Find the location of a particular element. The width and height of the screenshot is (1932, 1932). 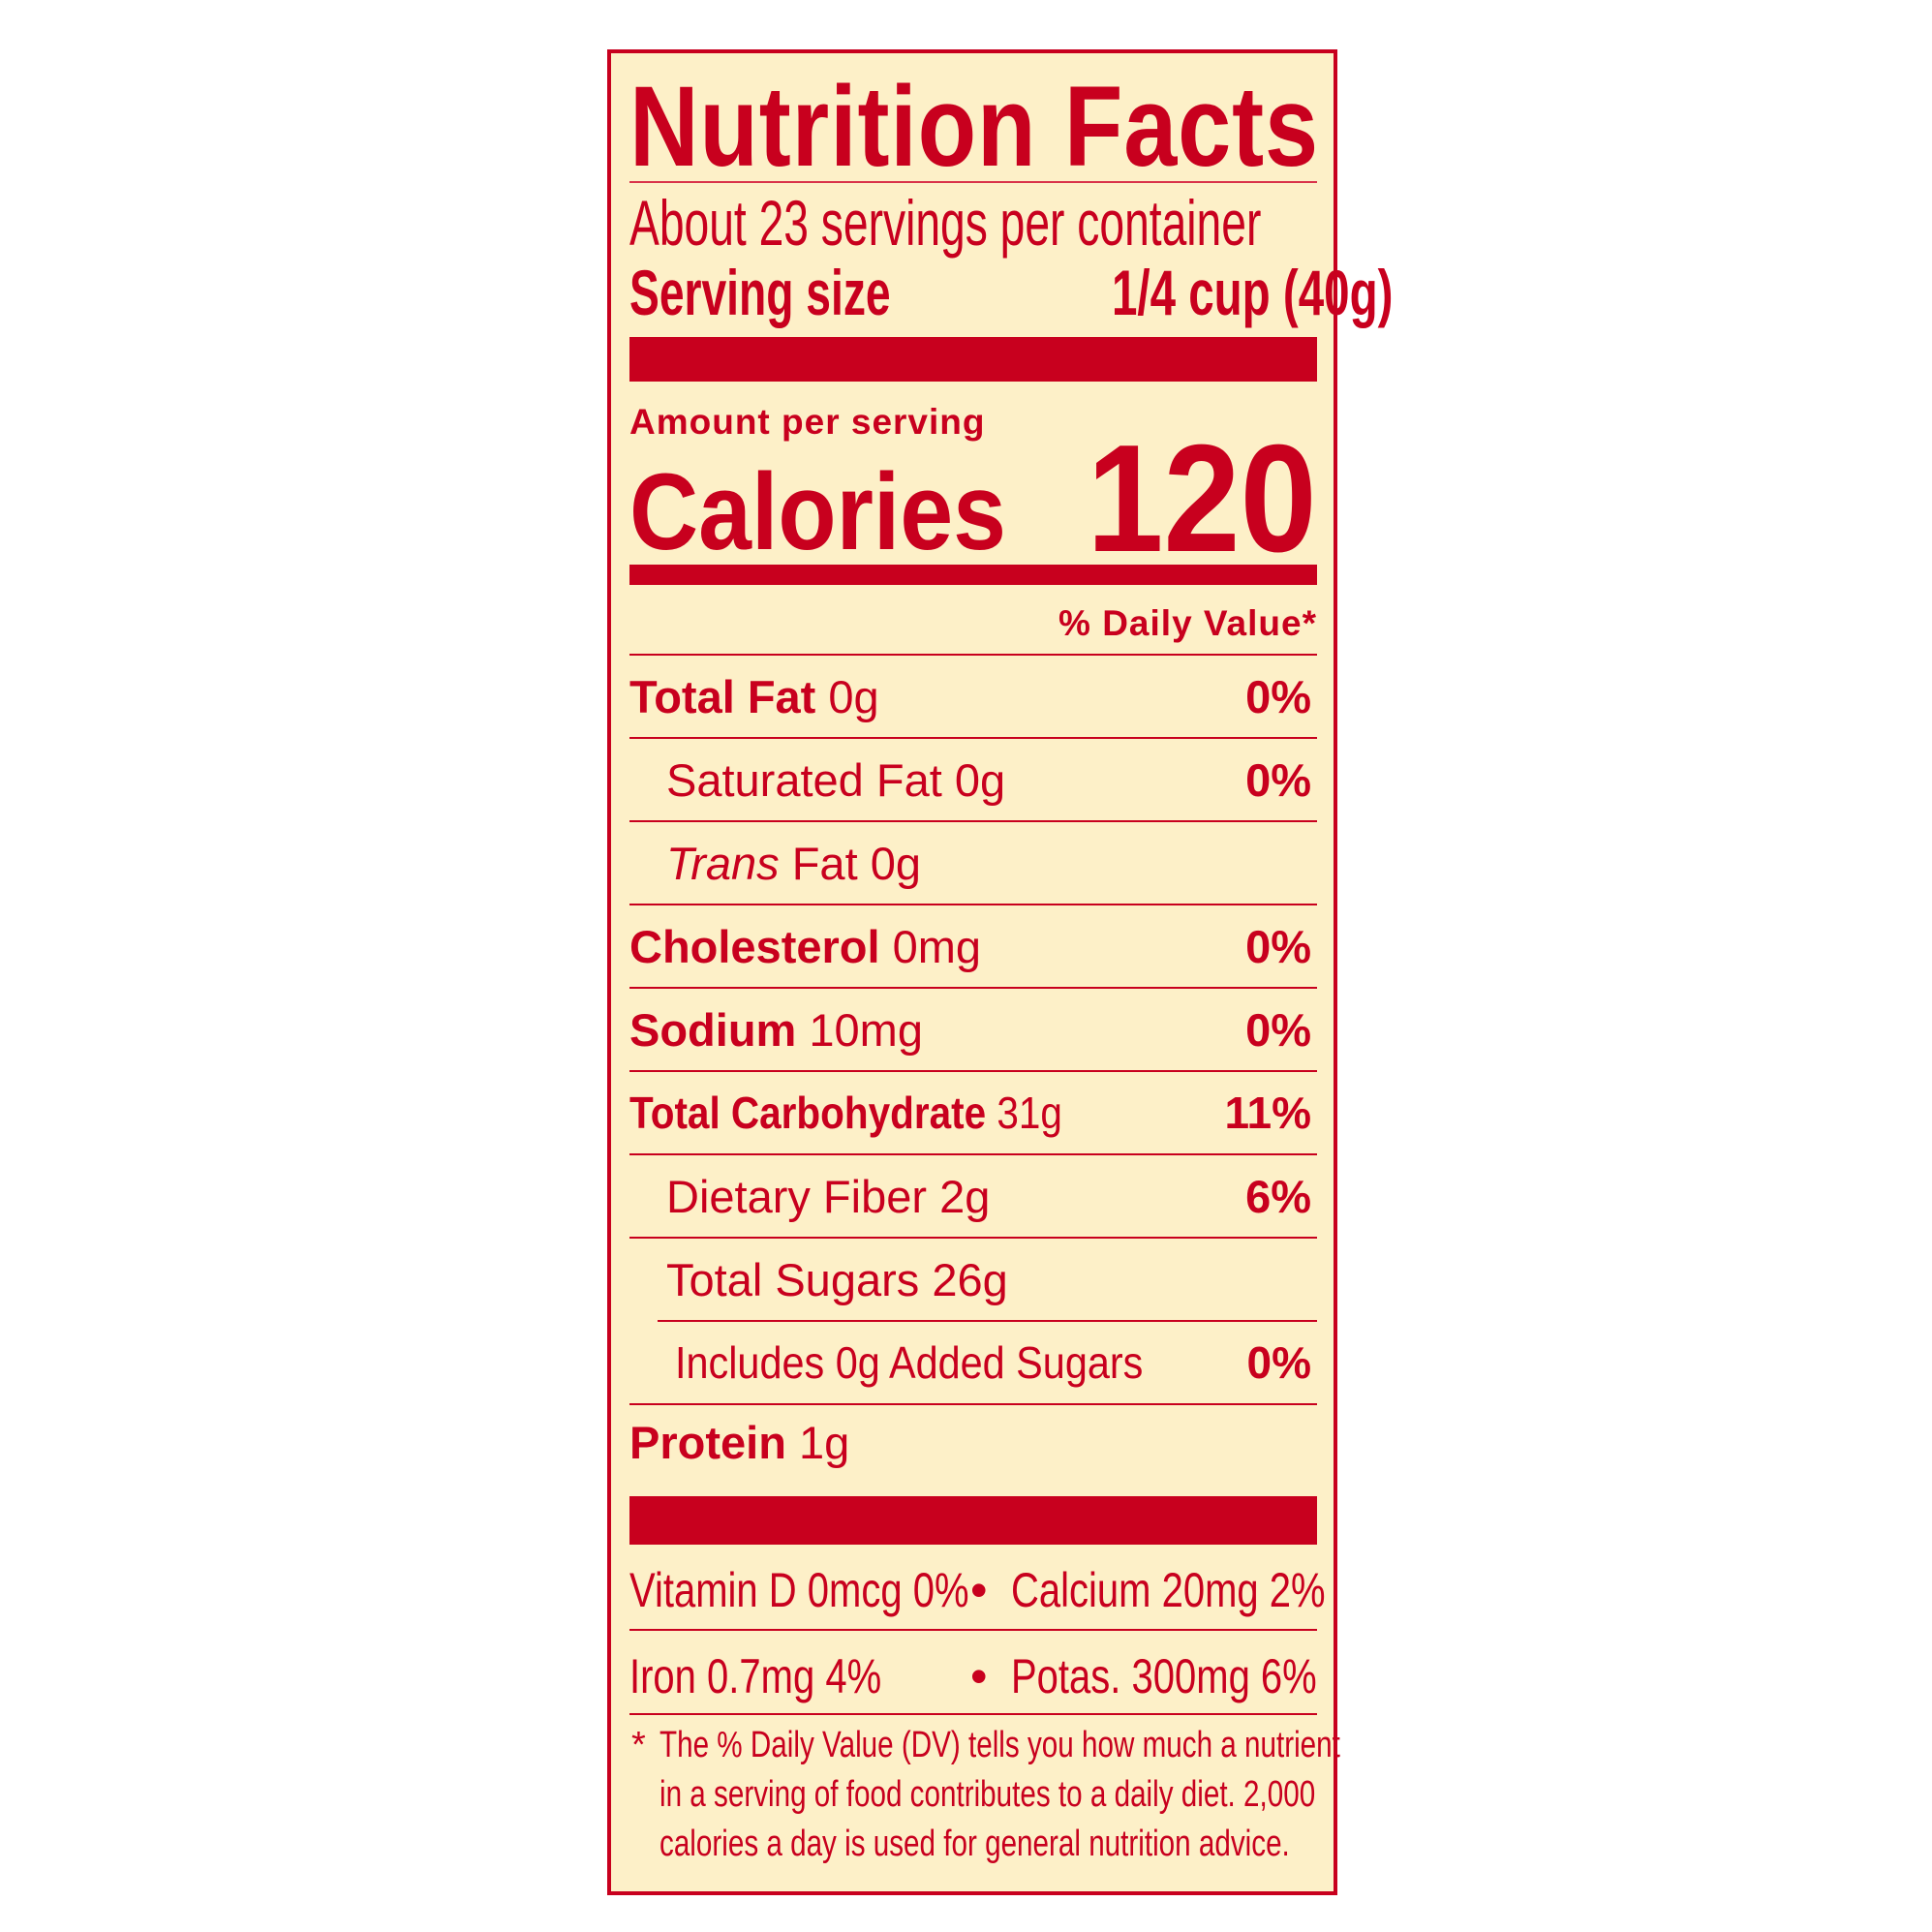

amount-per-serving: Amount per serving is located at coordinates (807, 422).